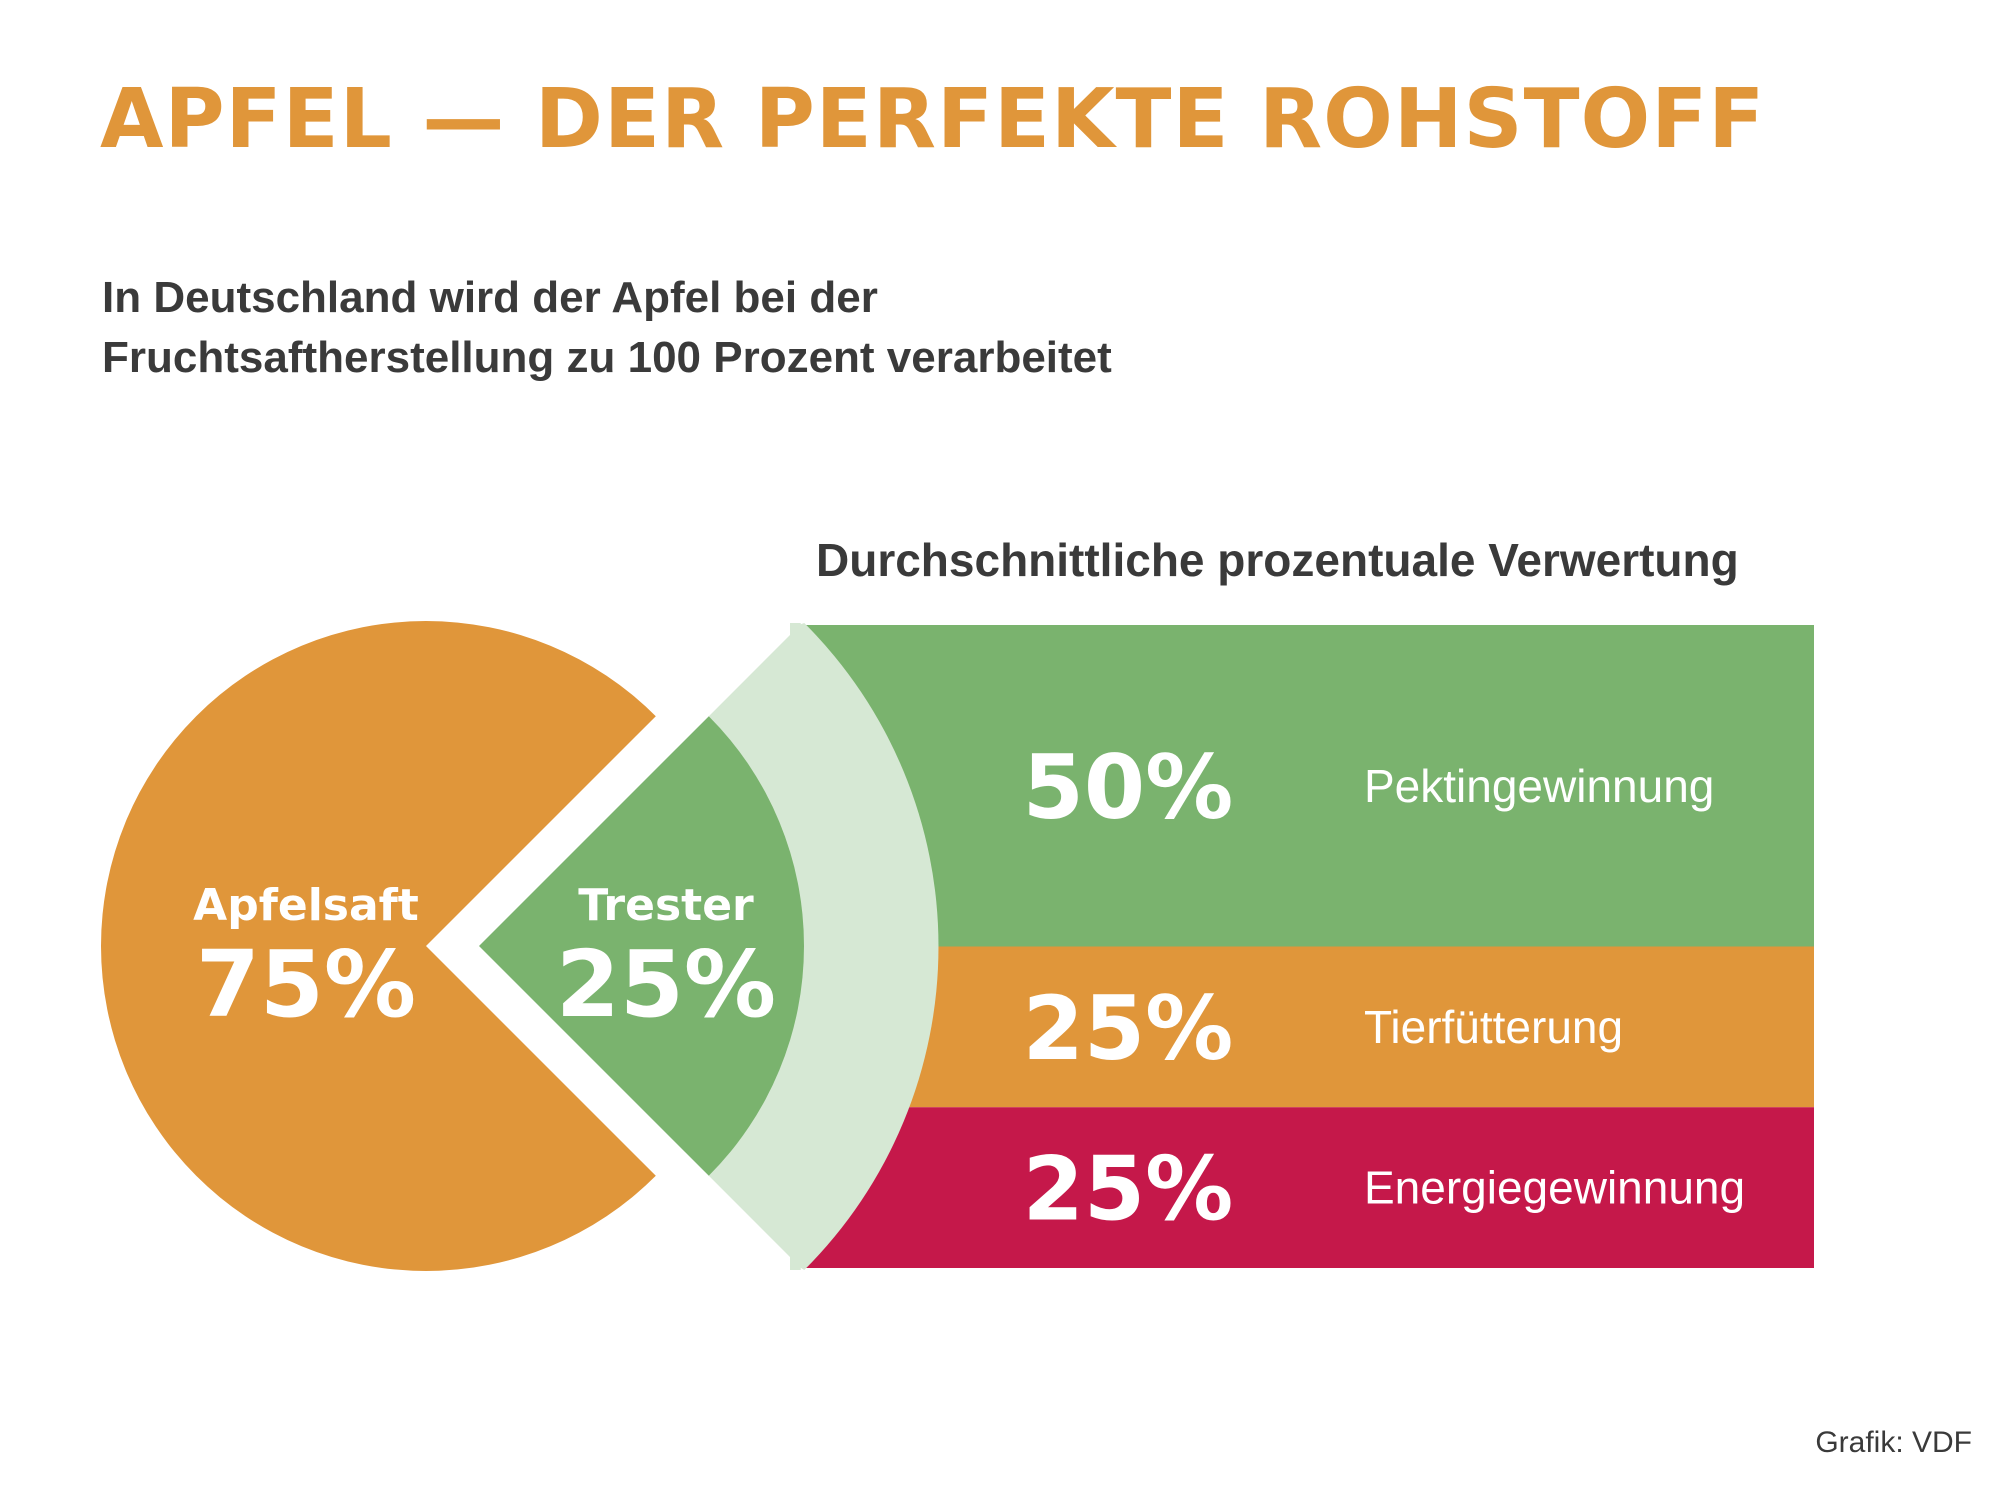  I want to click on bar-label-pektingewinnung: Pektingewinnung, so click(1539, 786).